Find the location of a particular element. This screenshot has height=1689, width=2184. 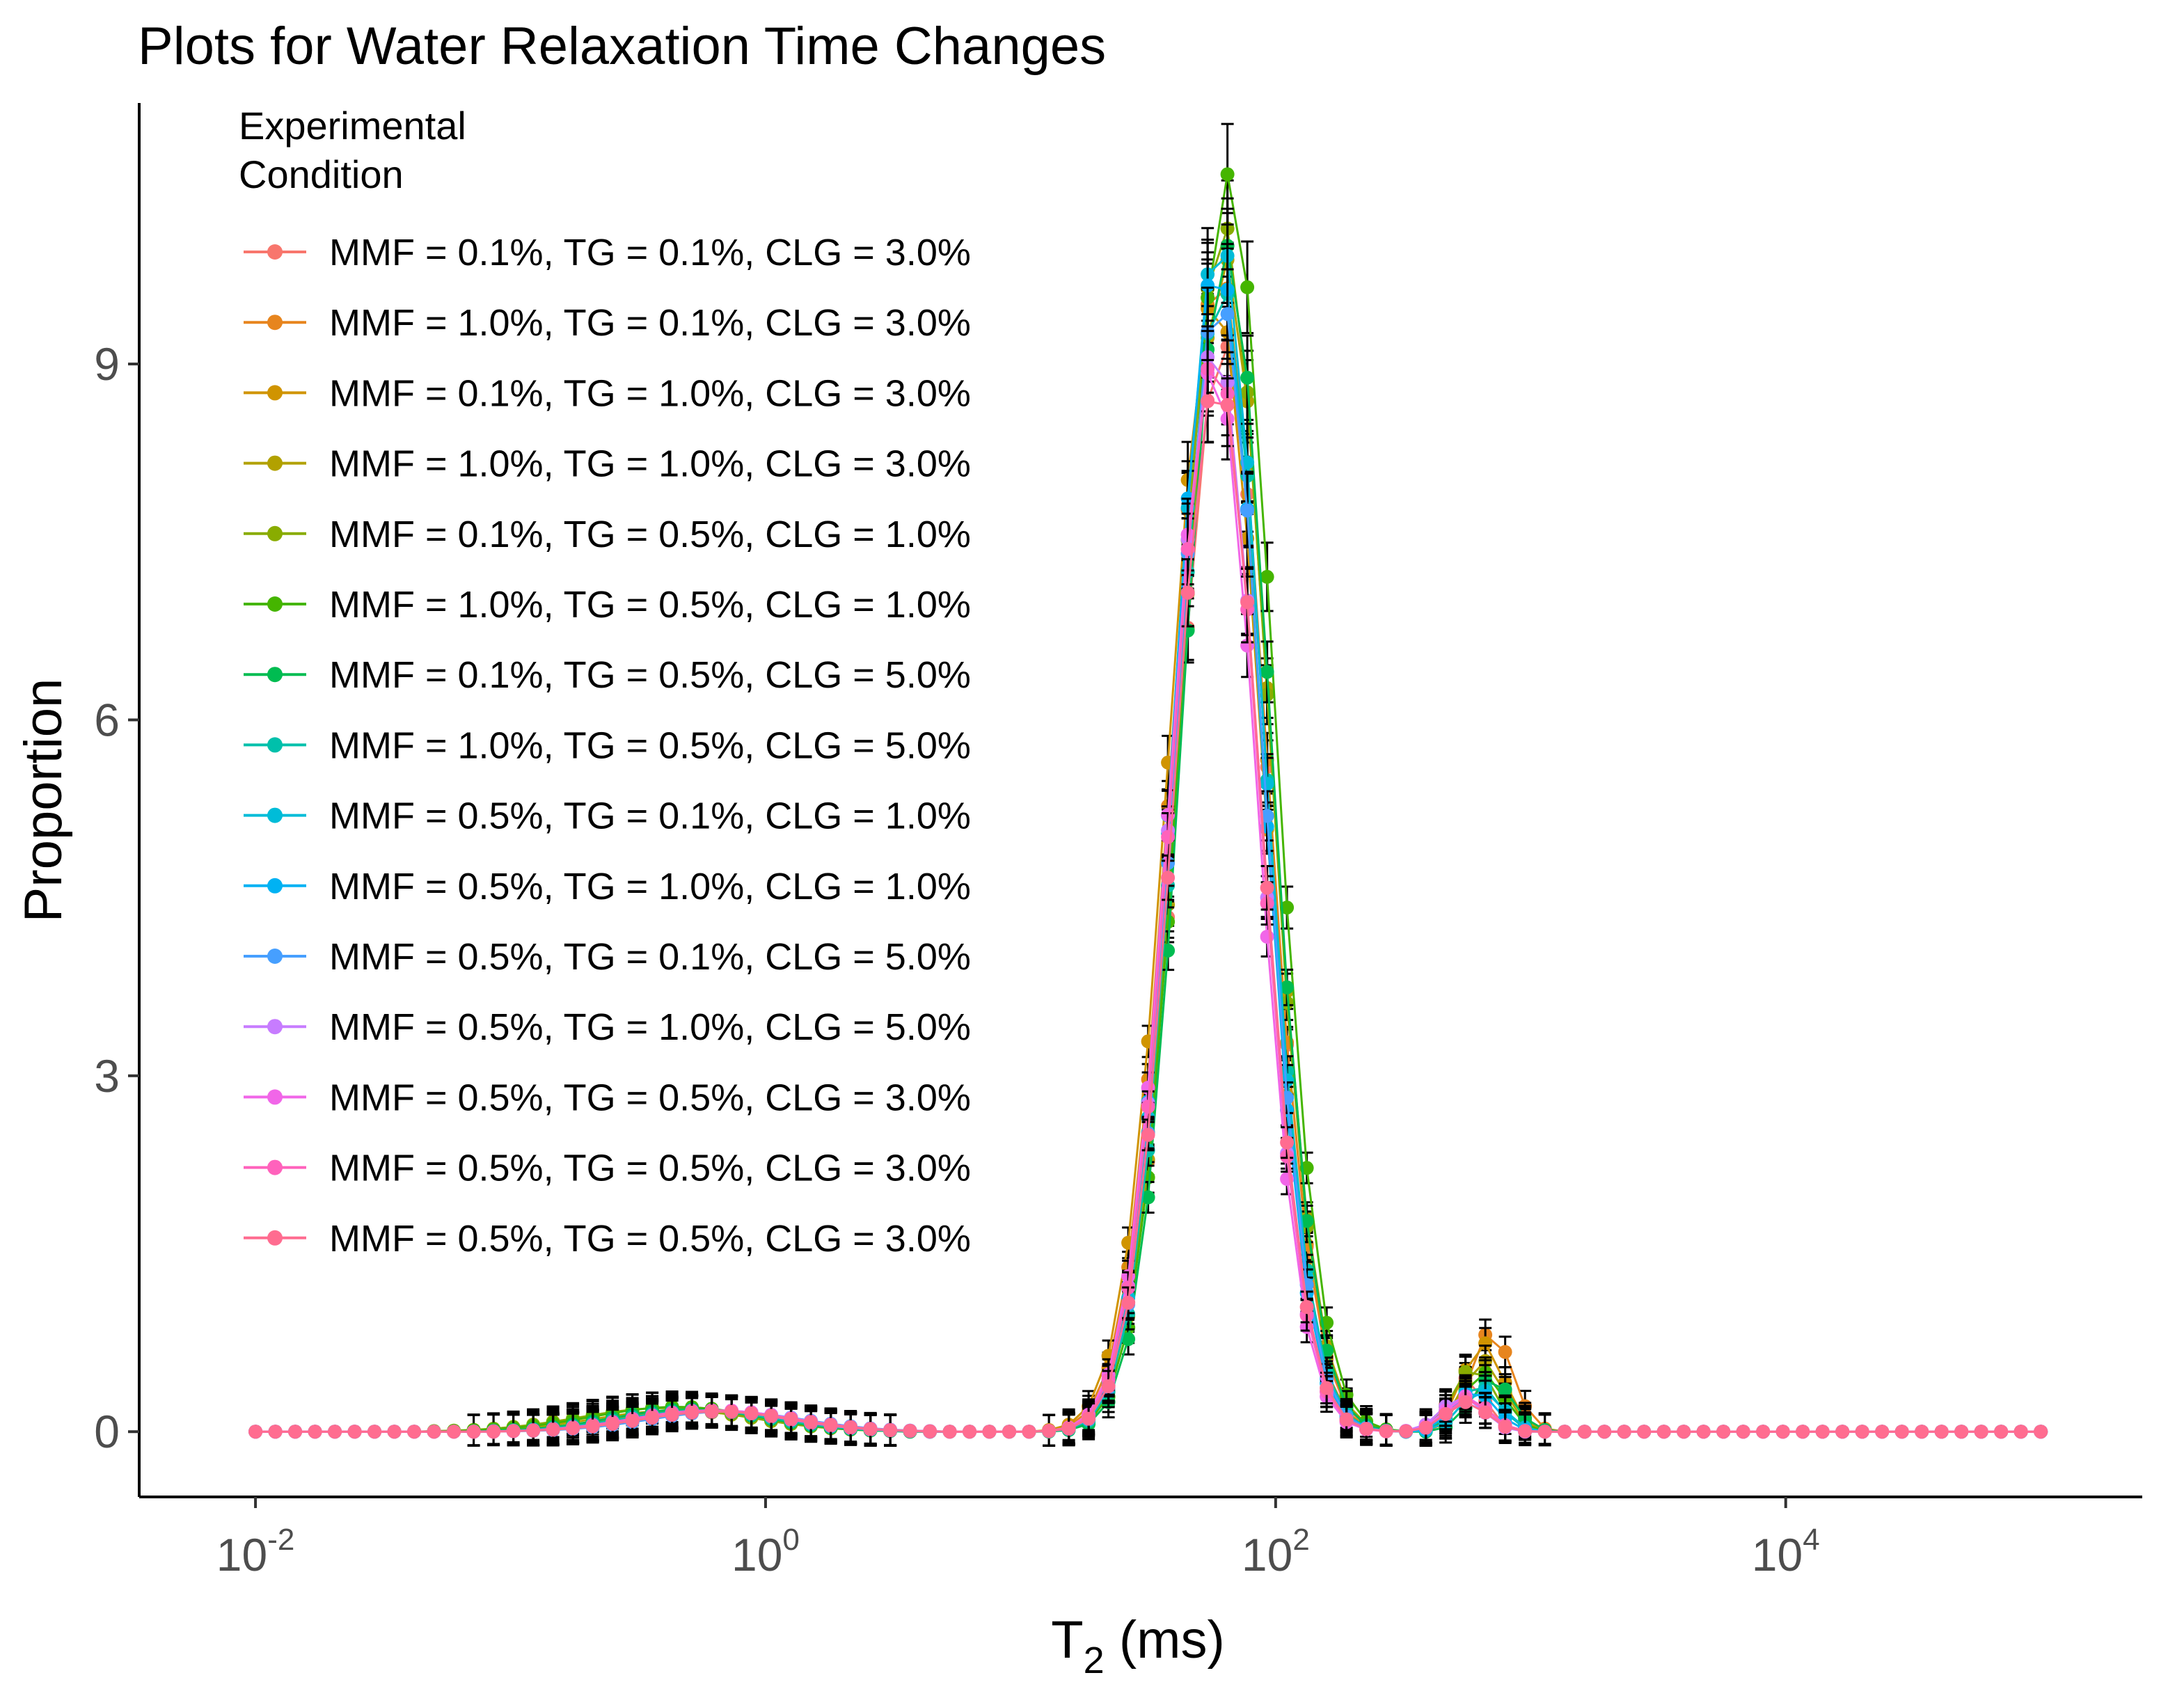

x-tick-label: 10² is located at coordinates (1276, 1551).